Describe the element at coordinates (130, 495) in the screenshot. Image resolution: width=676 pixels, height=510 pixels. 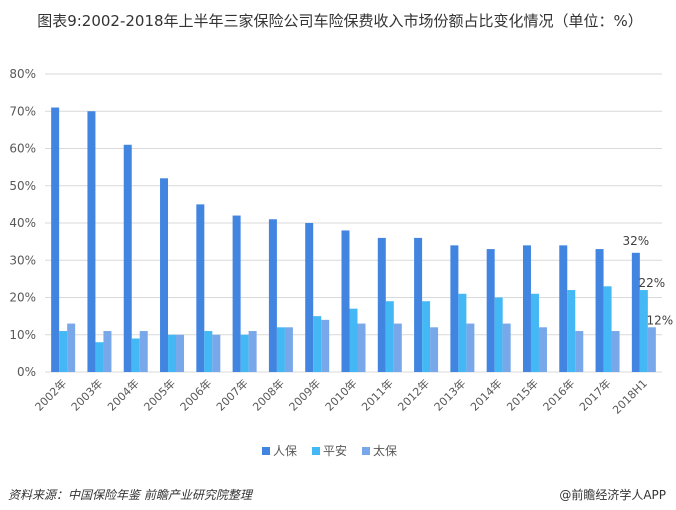
I see `source-note: 资料来源：中国保险年鉴 前瞻产业研究院整理` at that location.